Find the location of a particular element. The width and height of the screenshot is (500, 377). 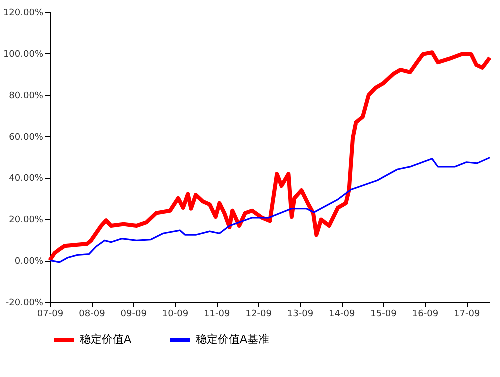

legend-label: 稳定价值A基准 is located at coordinates (233, 339).